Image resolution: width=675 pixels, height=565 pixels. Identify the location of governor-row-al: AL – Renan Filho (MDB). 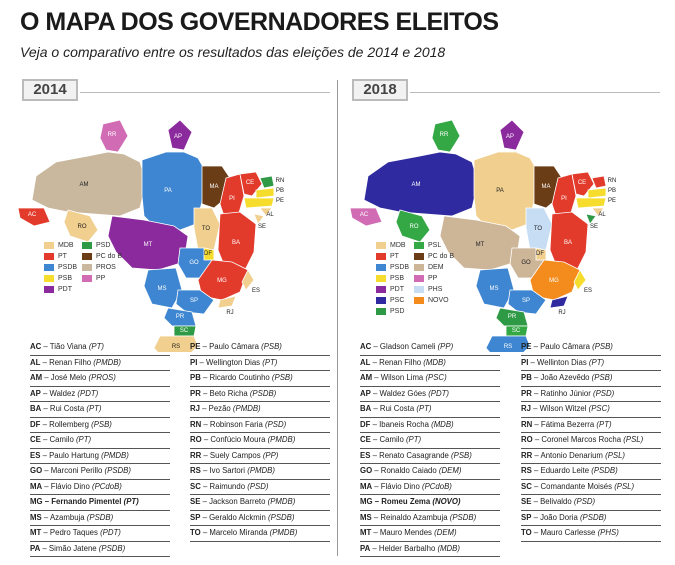
(430, 363).